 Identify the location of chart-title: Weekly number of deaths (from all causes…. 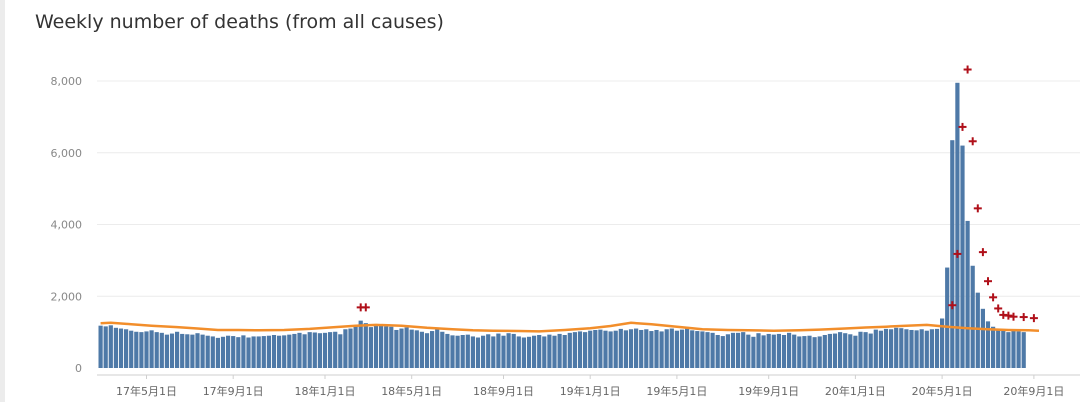
(239, 22).